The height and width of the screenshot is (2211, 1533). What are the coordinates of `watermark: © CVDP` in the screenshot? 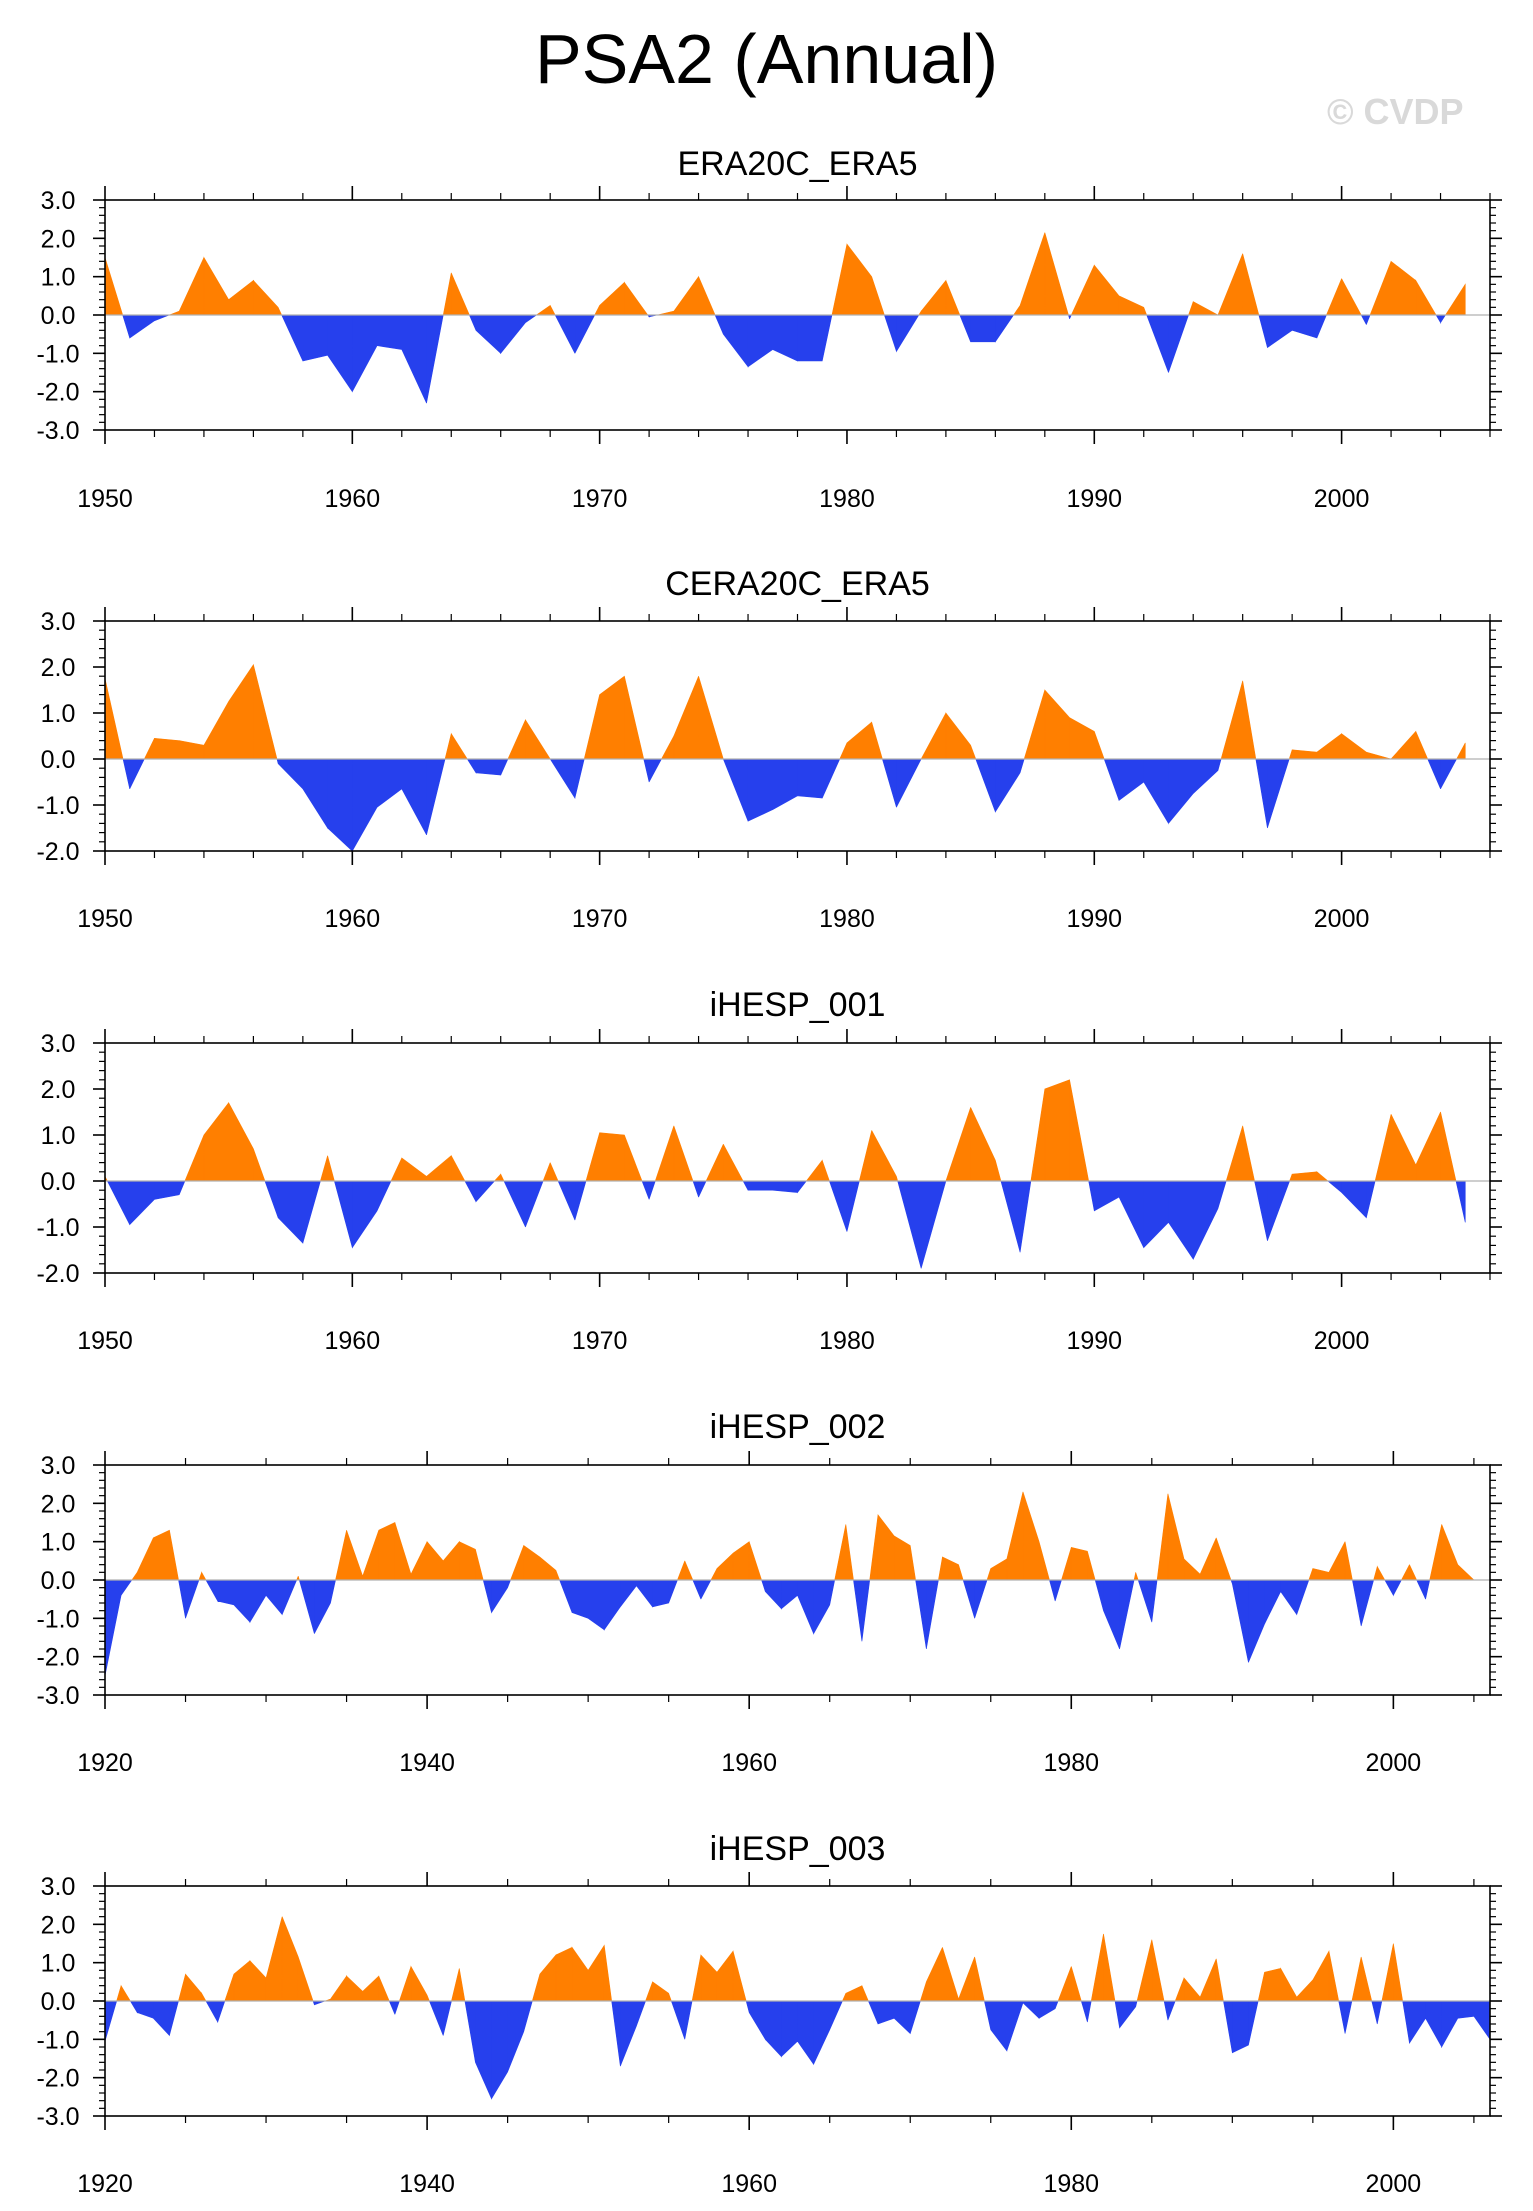 It's located at (1395, 111).